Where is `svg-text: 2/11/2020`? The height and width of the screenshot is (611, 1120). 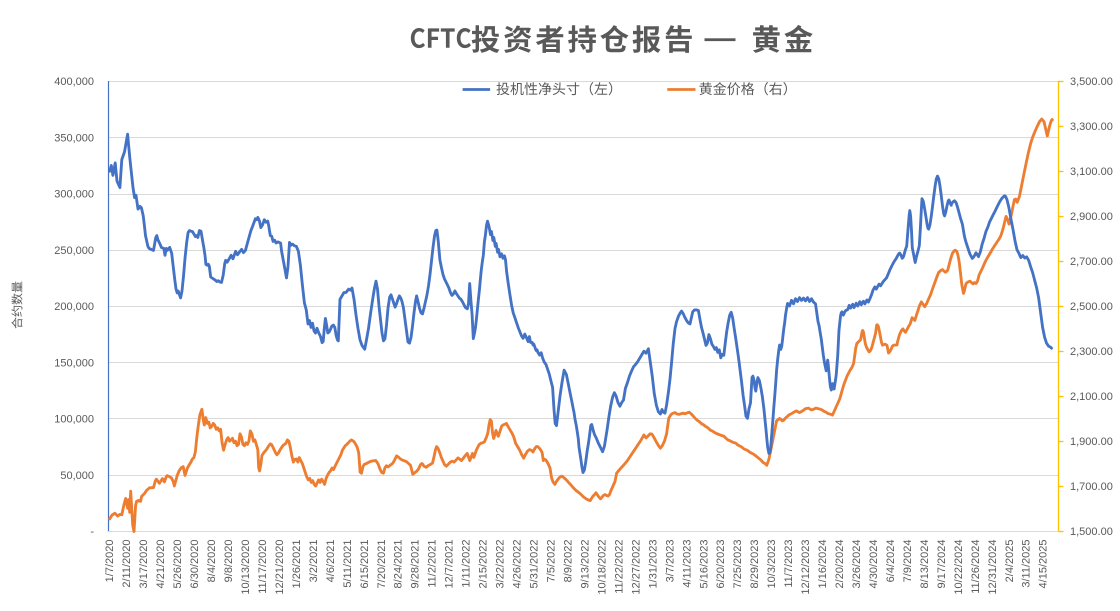 svg-text: 2/11/2020 is located at coordinates (127, 564).